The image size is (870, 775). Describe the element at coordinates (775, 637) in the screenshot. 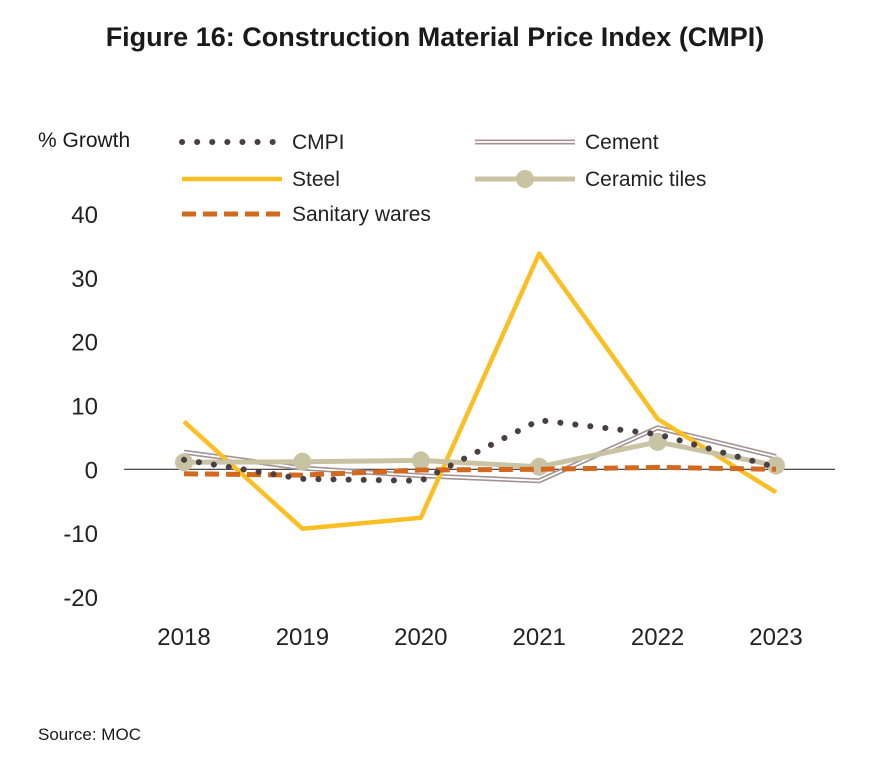

I see `x-tick-label: 2023` at that location.